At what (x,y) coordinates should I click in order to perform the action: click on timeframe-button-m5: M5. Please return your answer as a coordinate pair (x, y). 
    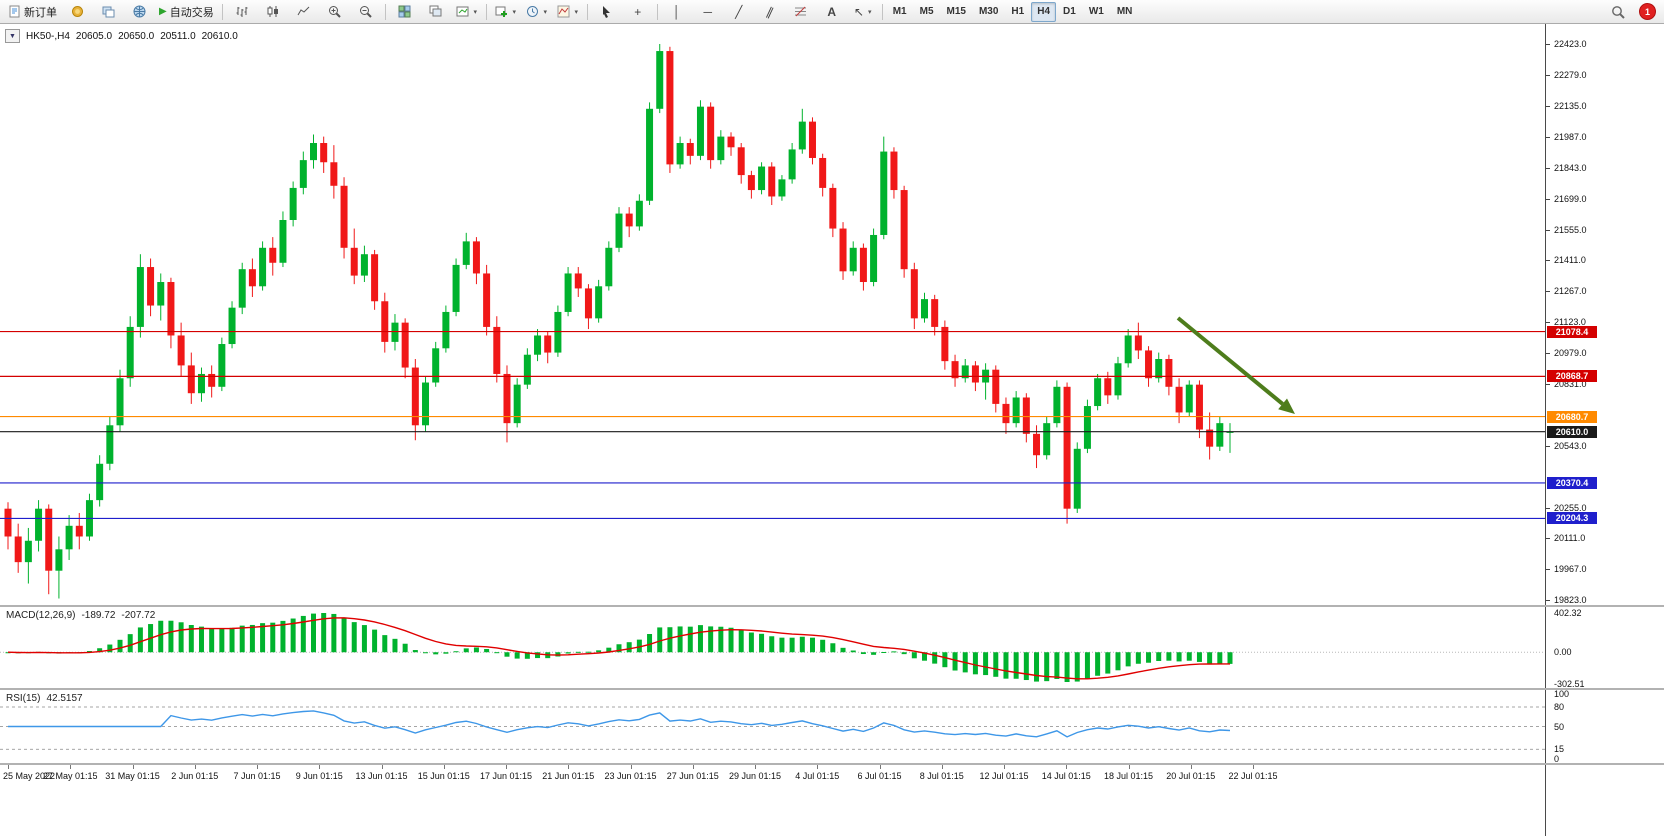
    Looking at the image, I should click on (926, 11).